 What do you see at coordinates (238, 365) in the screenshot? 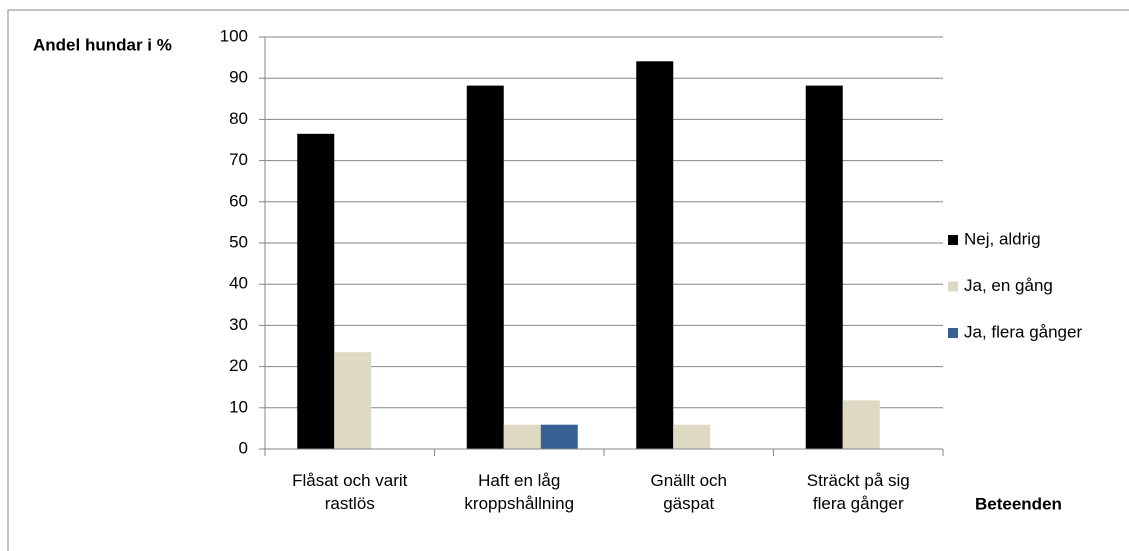
I see `y-tick-label: 20` at bounding box center [238, 365].